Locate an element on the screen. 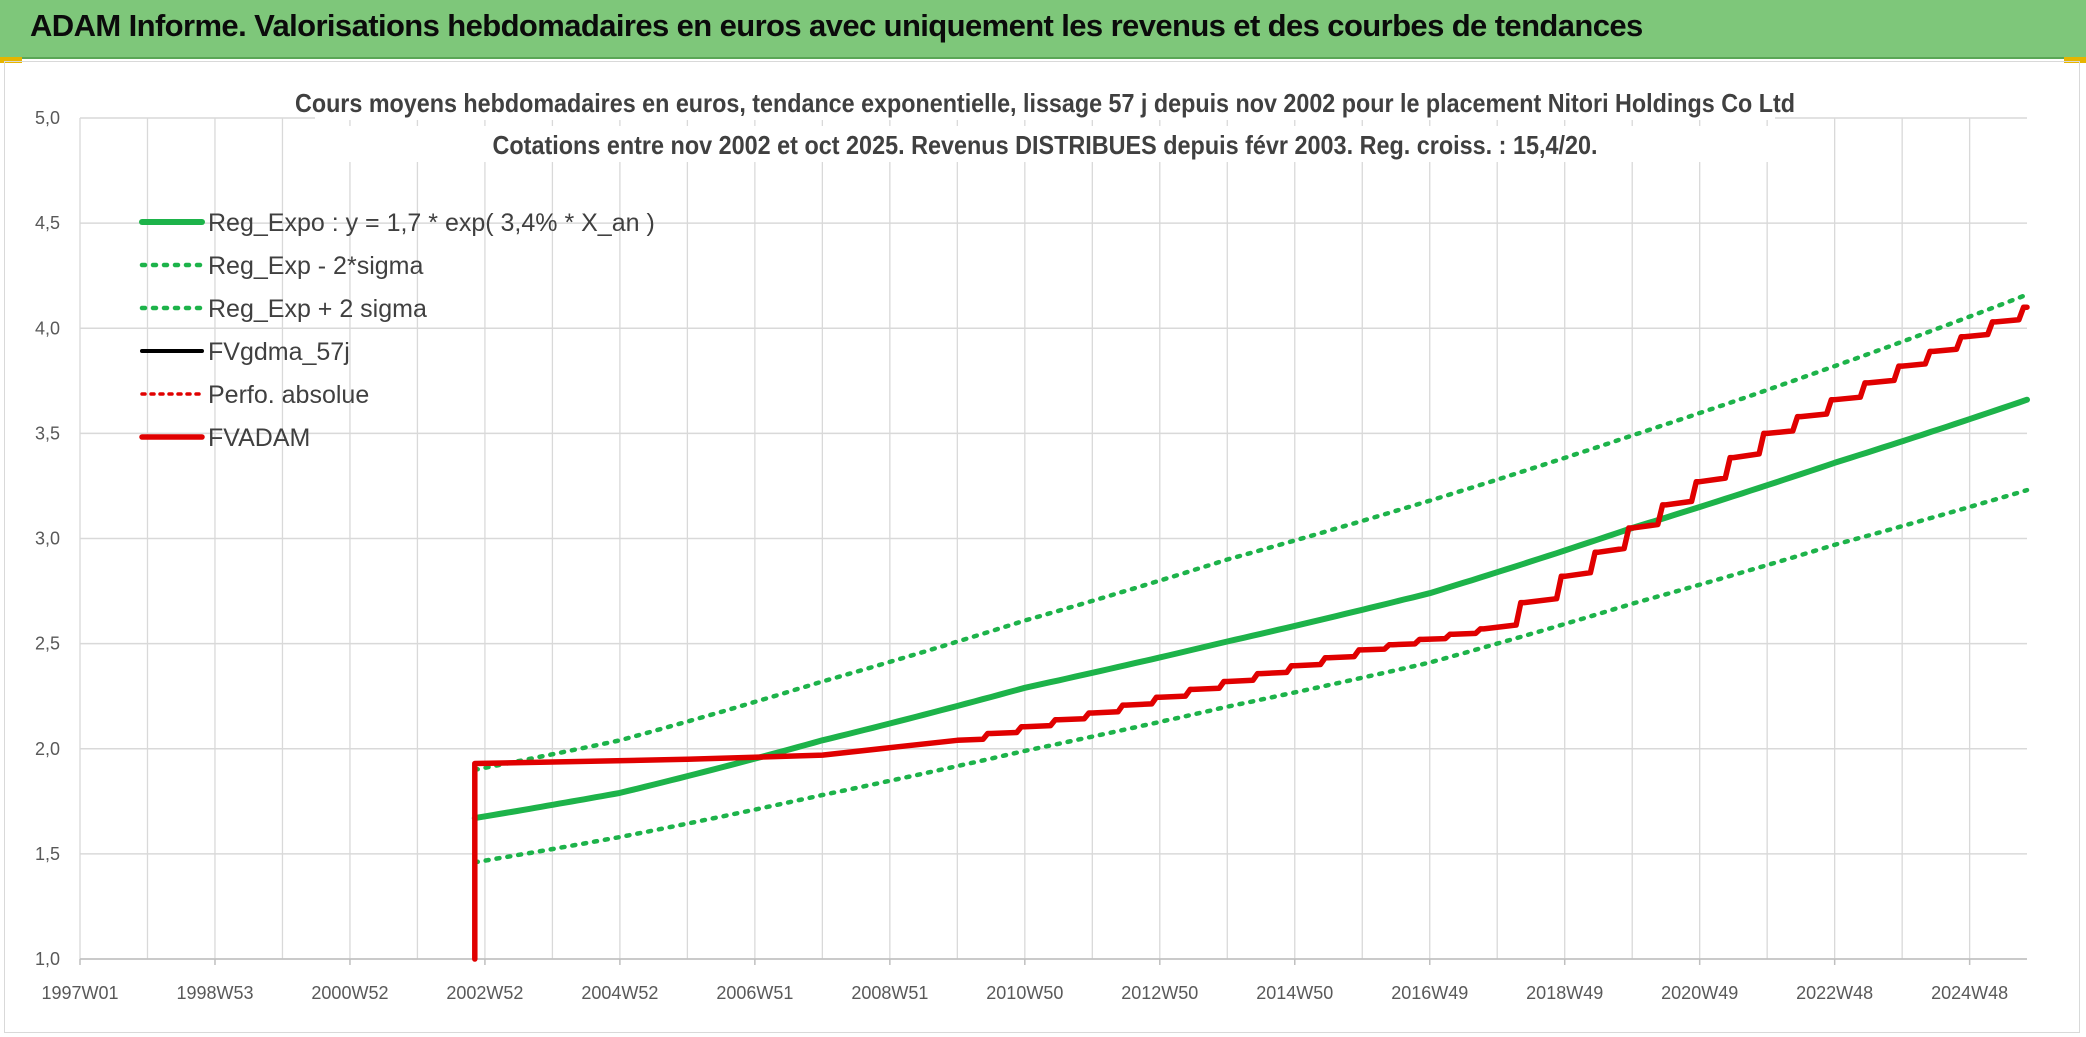 The width and height of the screenshot is (2086, 1037). legend-label: Reg_Exp + 2 sigma is located at coordinates (317, 309).